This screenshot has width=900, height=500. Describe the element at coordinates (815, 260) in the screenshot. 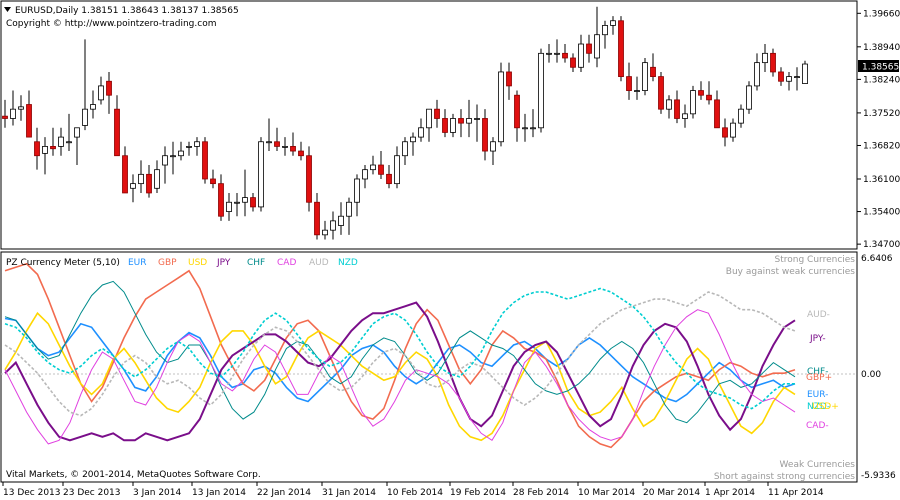

I see `strong-currencies-label: Strong Currencies` at that location.